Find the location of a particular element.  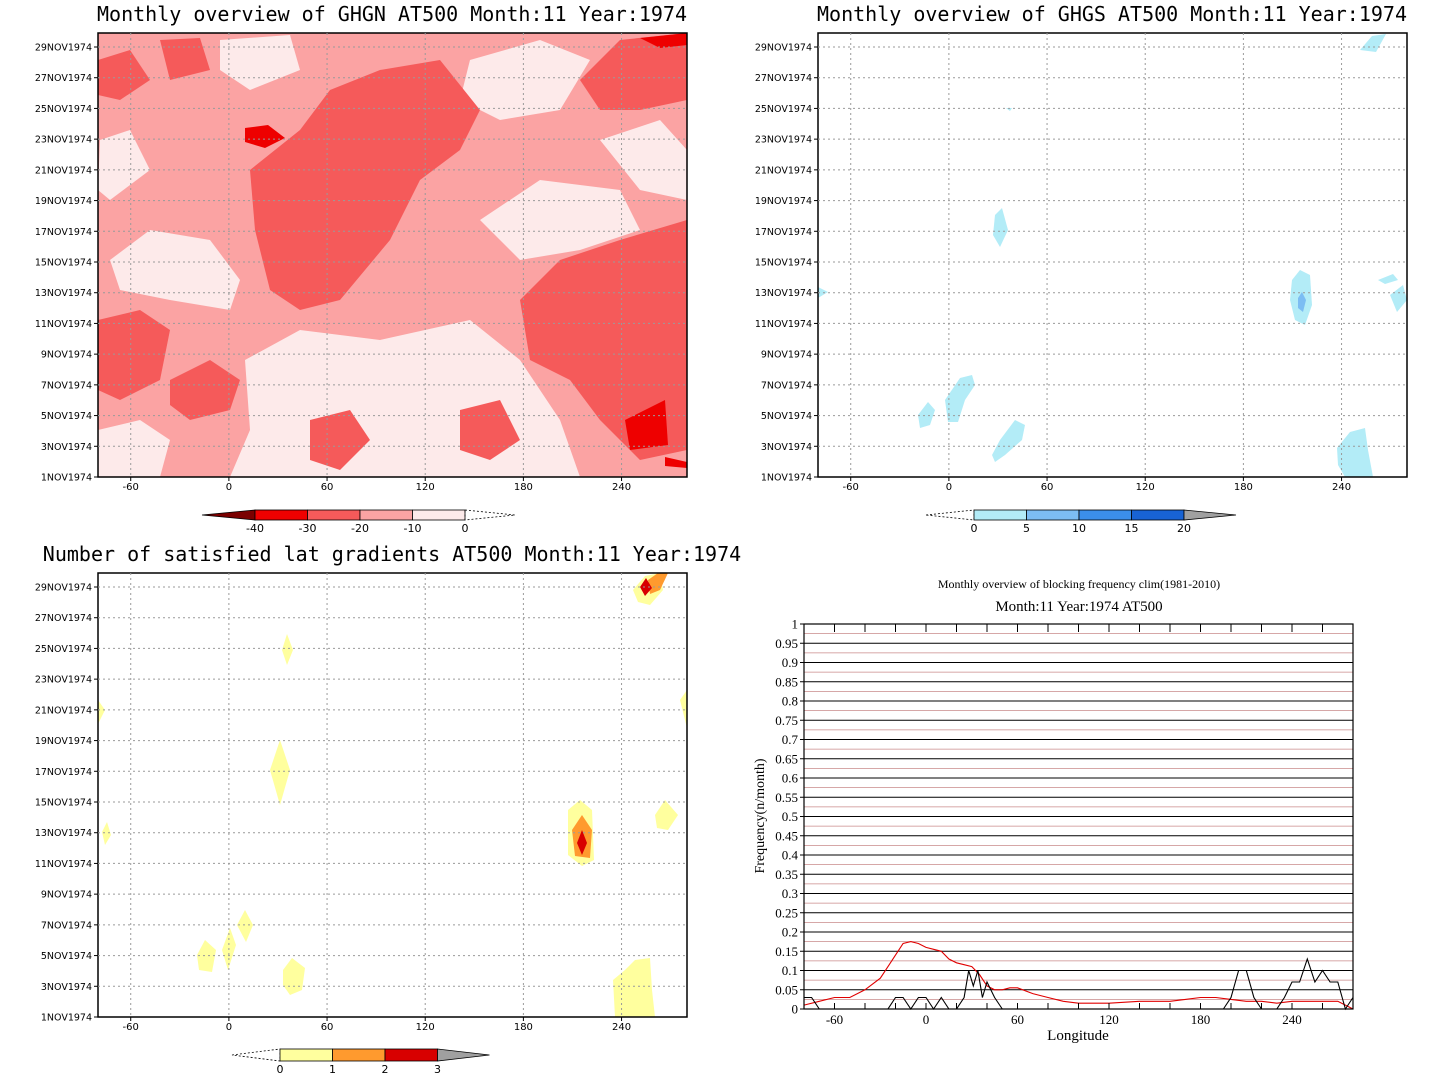

colorbar-label: -40 is located at coordinates (255, 528).